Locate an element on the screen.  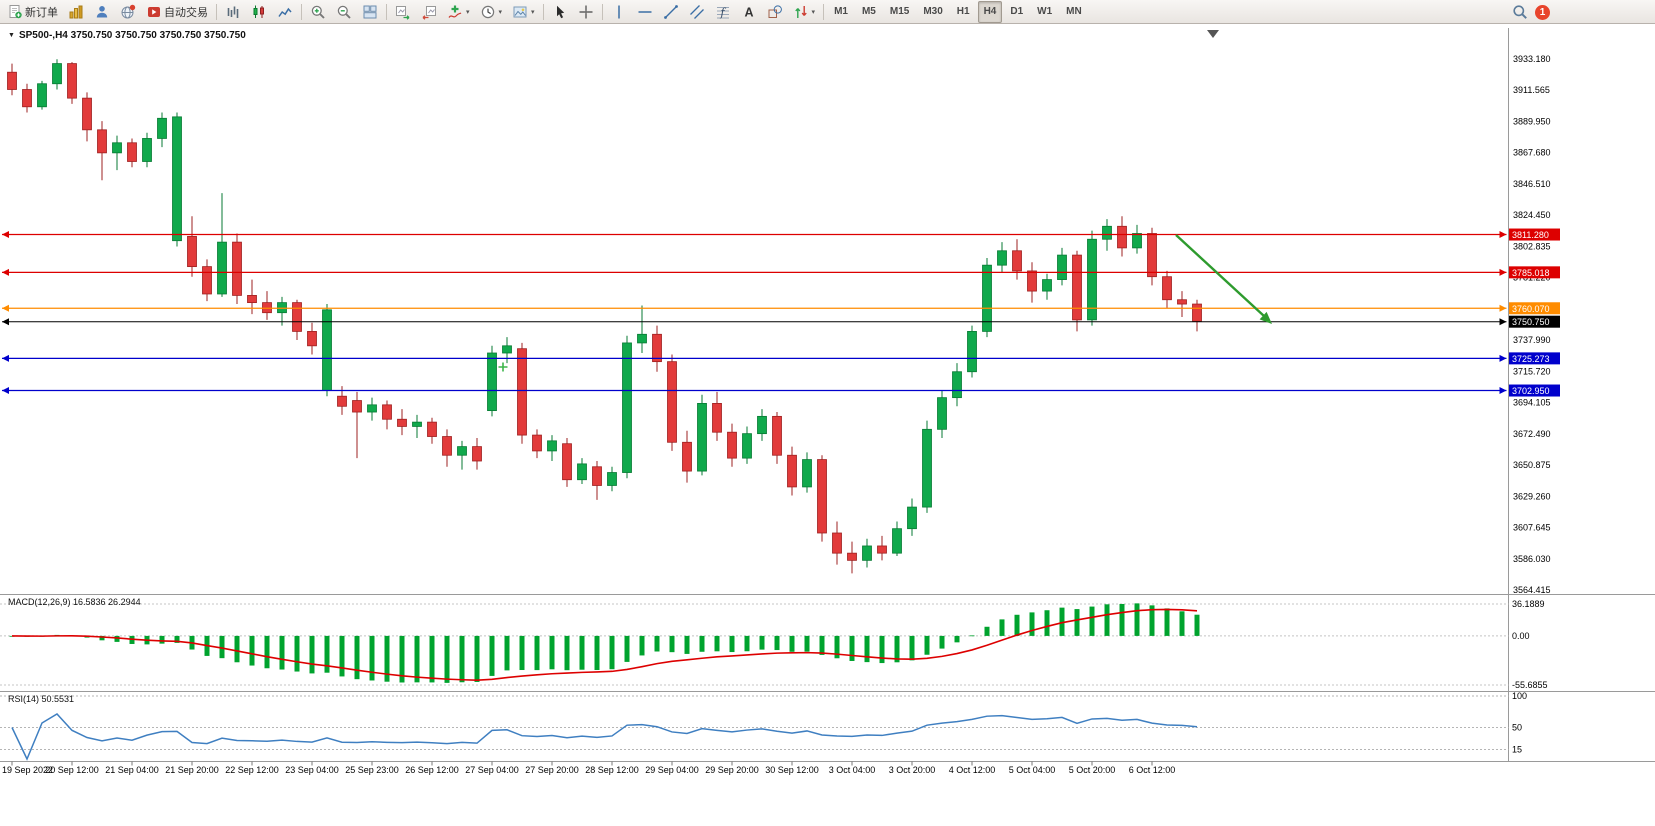
time-label: 5 Oct 04:00 is located at coordinates (1032, 770).